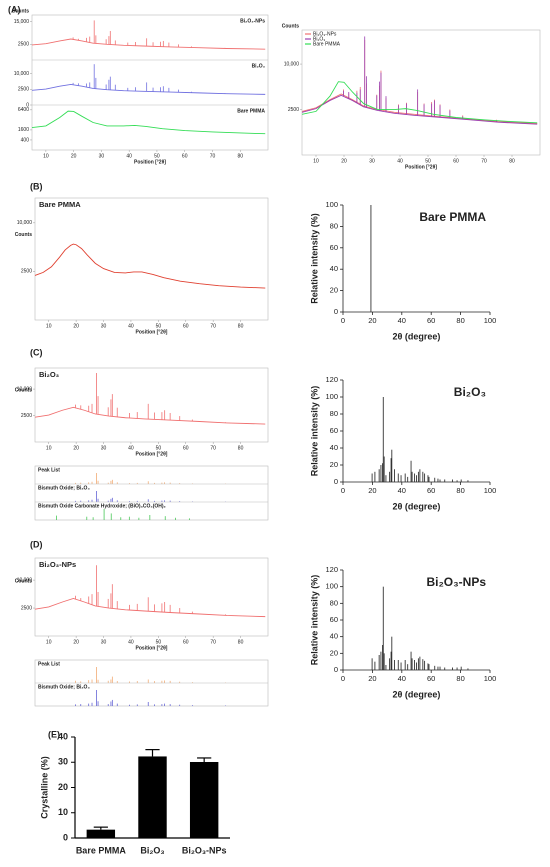  Describe the element at coordinates (49, 470) in the screenshot. I see `row-label: Peak List` at that location.